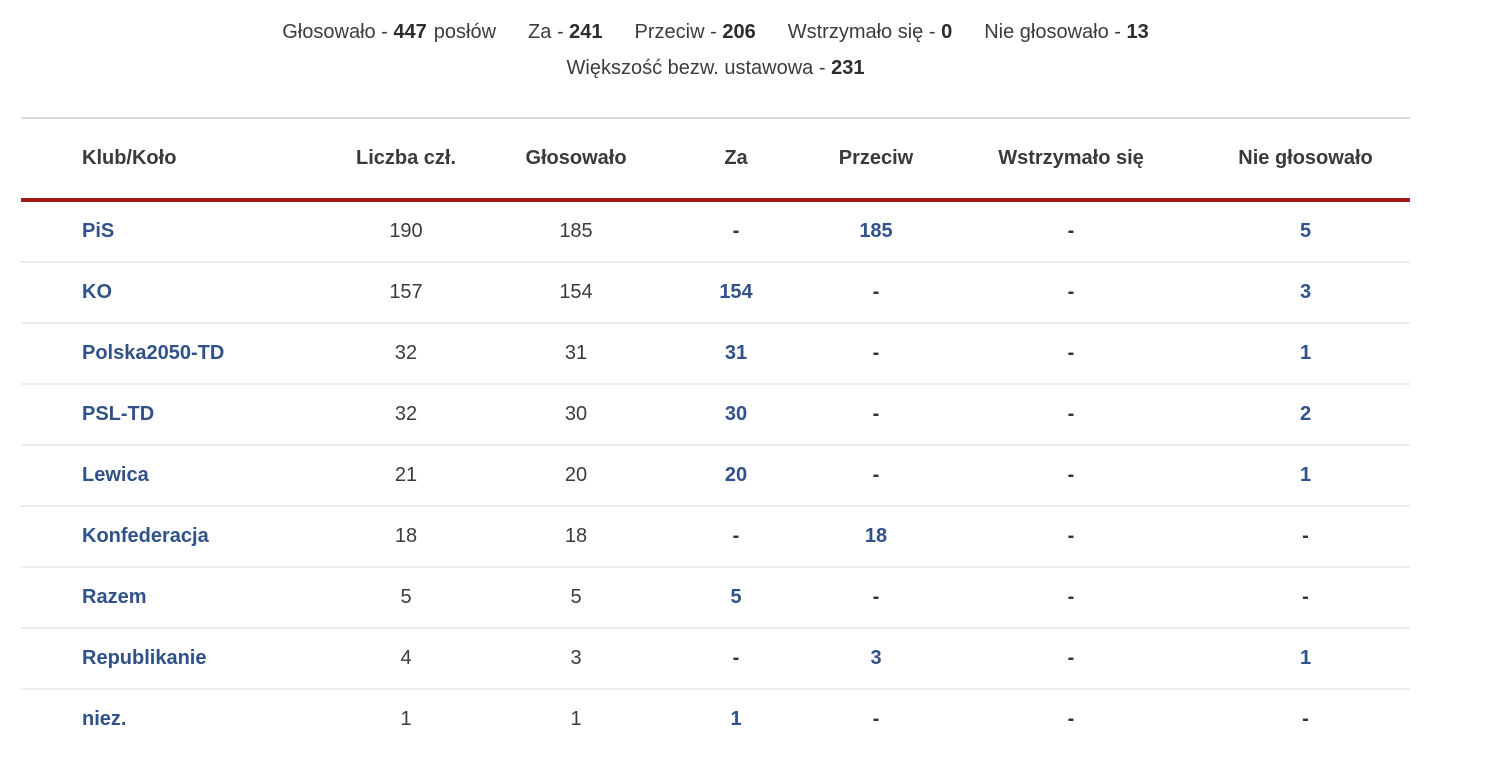 This screenshot has height=768, width=1506. What do you see at coordinates (586, 32) in the screenshot?
I see `summary-za-value: 241` at bounding box center [586, 32].